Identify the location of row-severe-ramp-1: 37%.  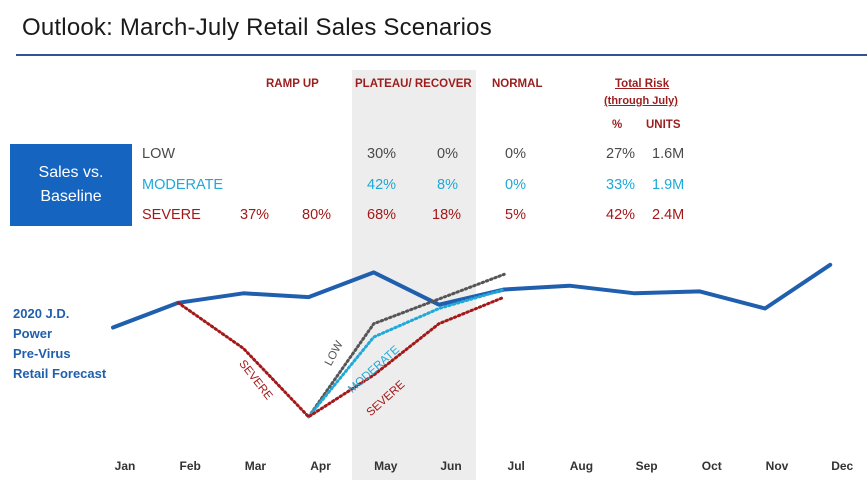
(255, 215).